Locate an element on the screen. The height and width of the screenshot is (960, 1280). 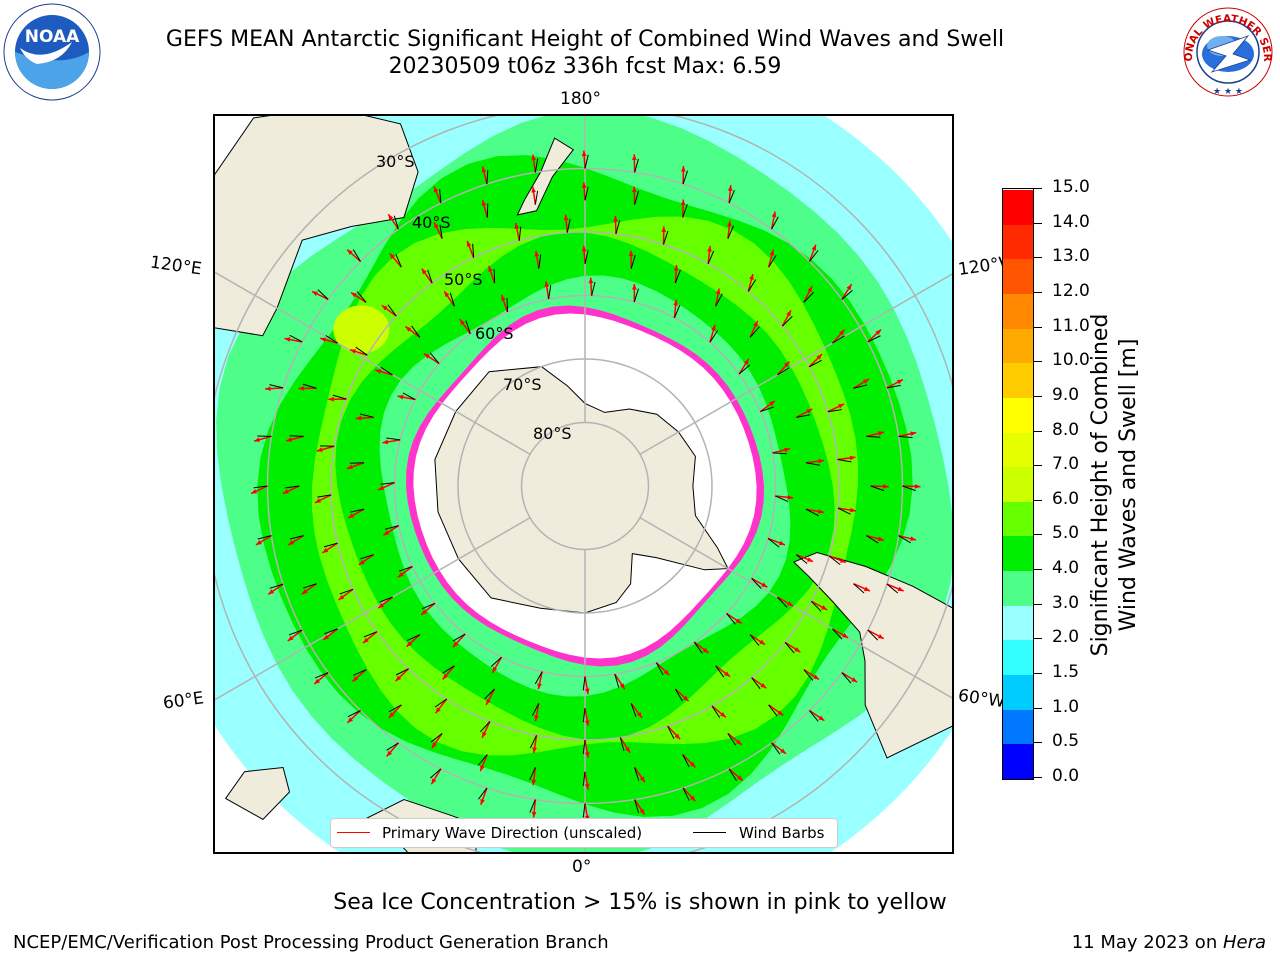
lon-label-120e: 120°E is located at coordinates (175, 266).